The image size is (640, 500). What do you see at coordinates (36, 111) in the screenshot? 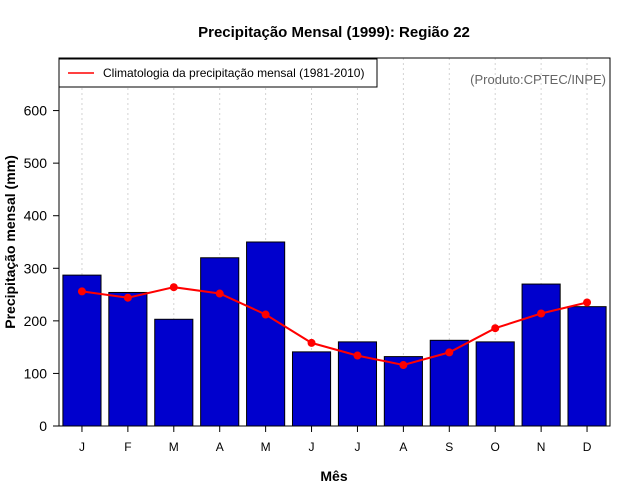
I see `y-tick-label: 600` at bounding box center [36, 111].